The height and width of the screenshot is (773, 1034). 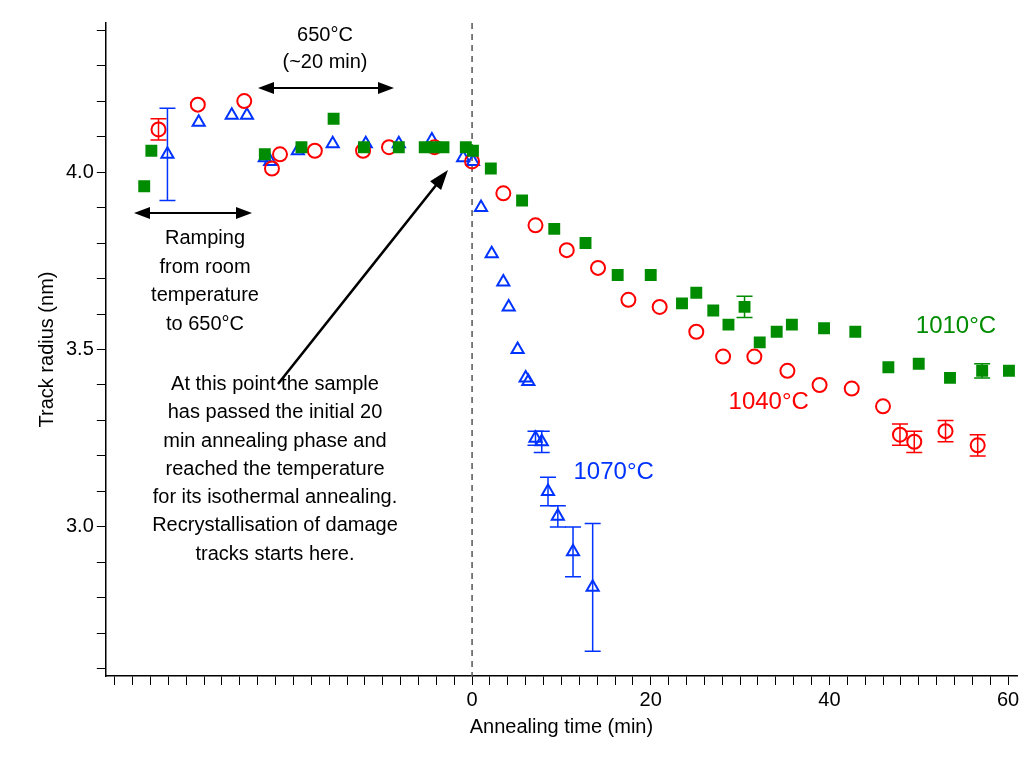 What do you see at coordinates (956, 325) in the screenshot?
I see `series-label: 1010°C` at bounding box center [956, 325].